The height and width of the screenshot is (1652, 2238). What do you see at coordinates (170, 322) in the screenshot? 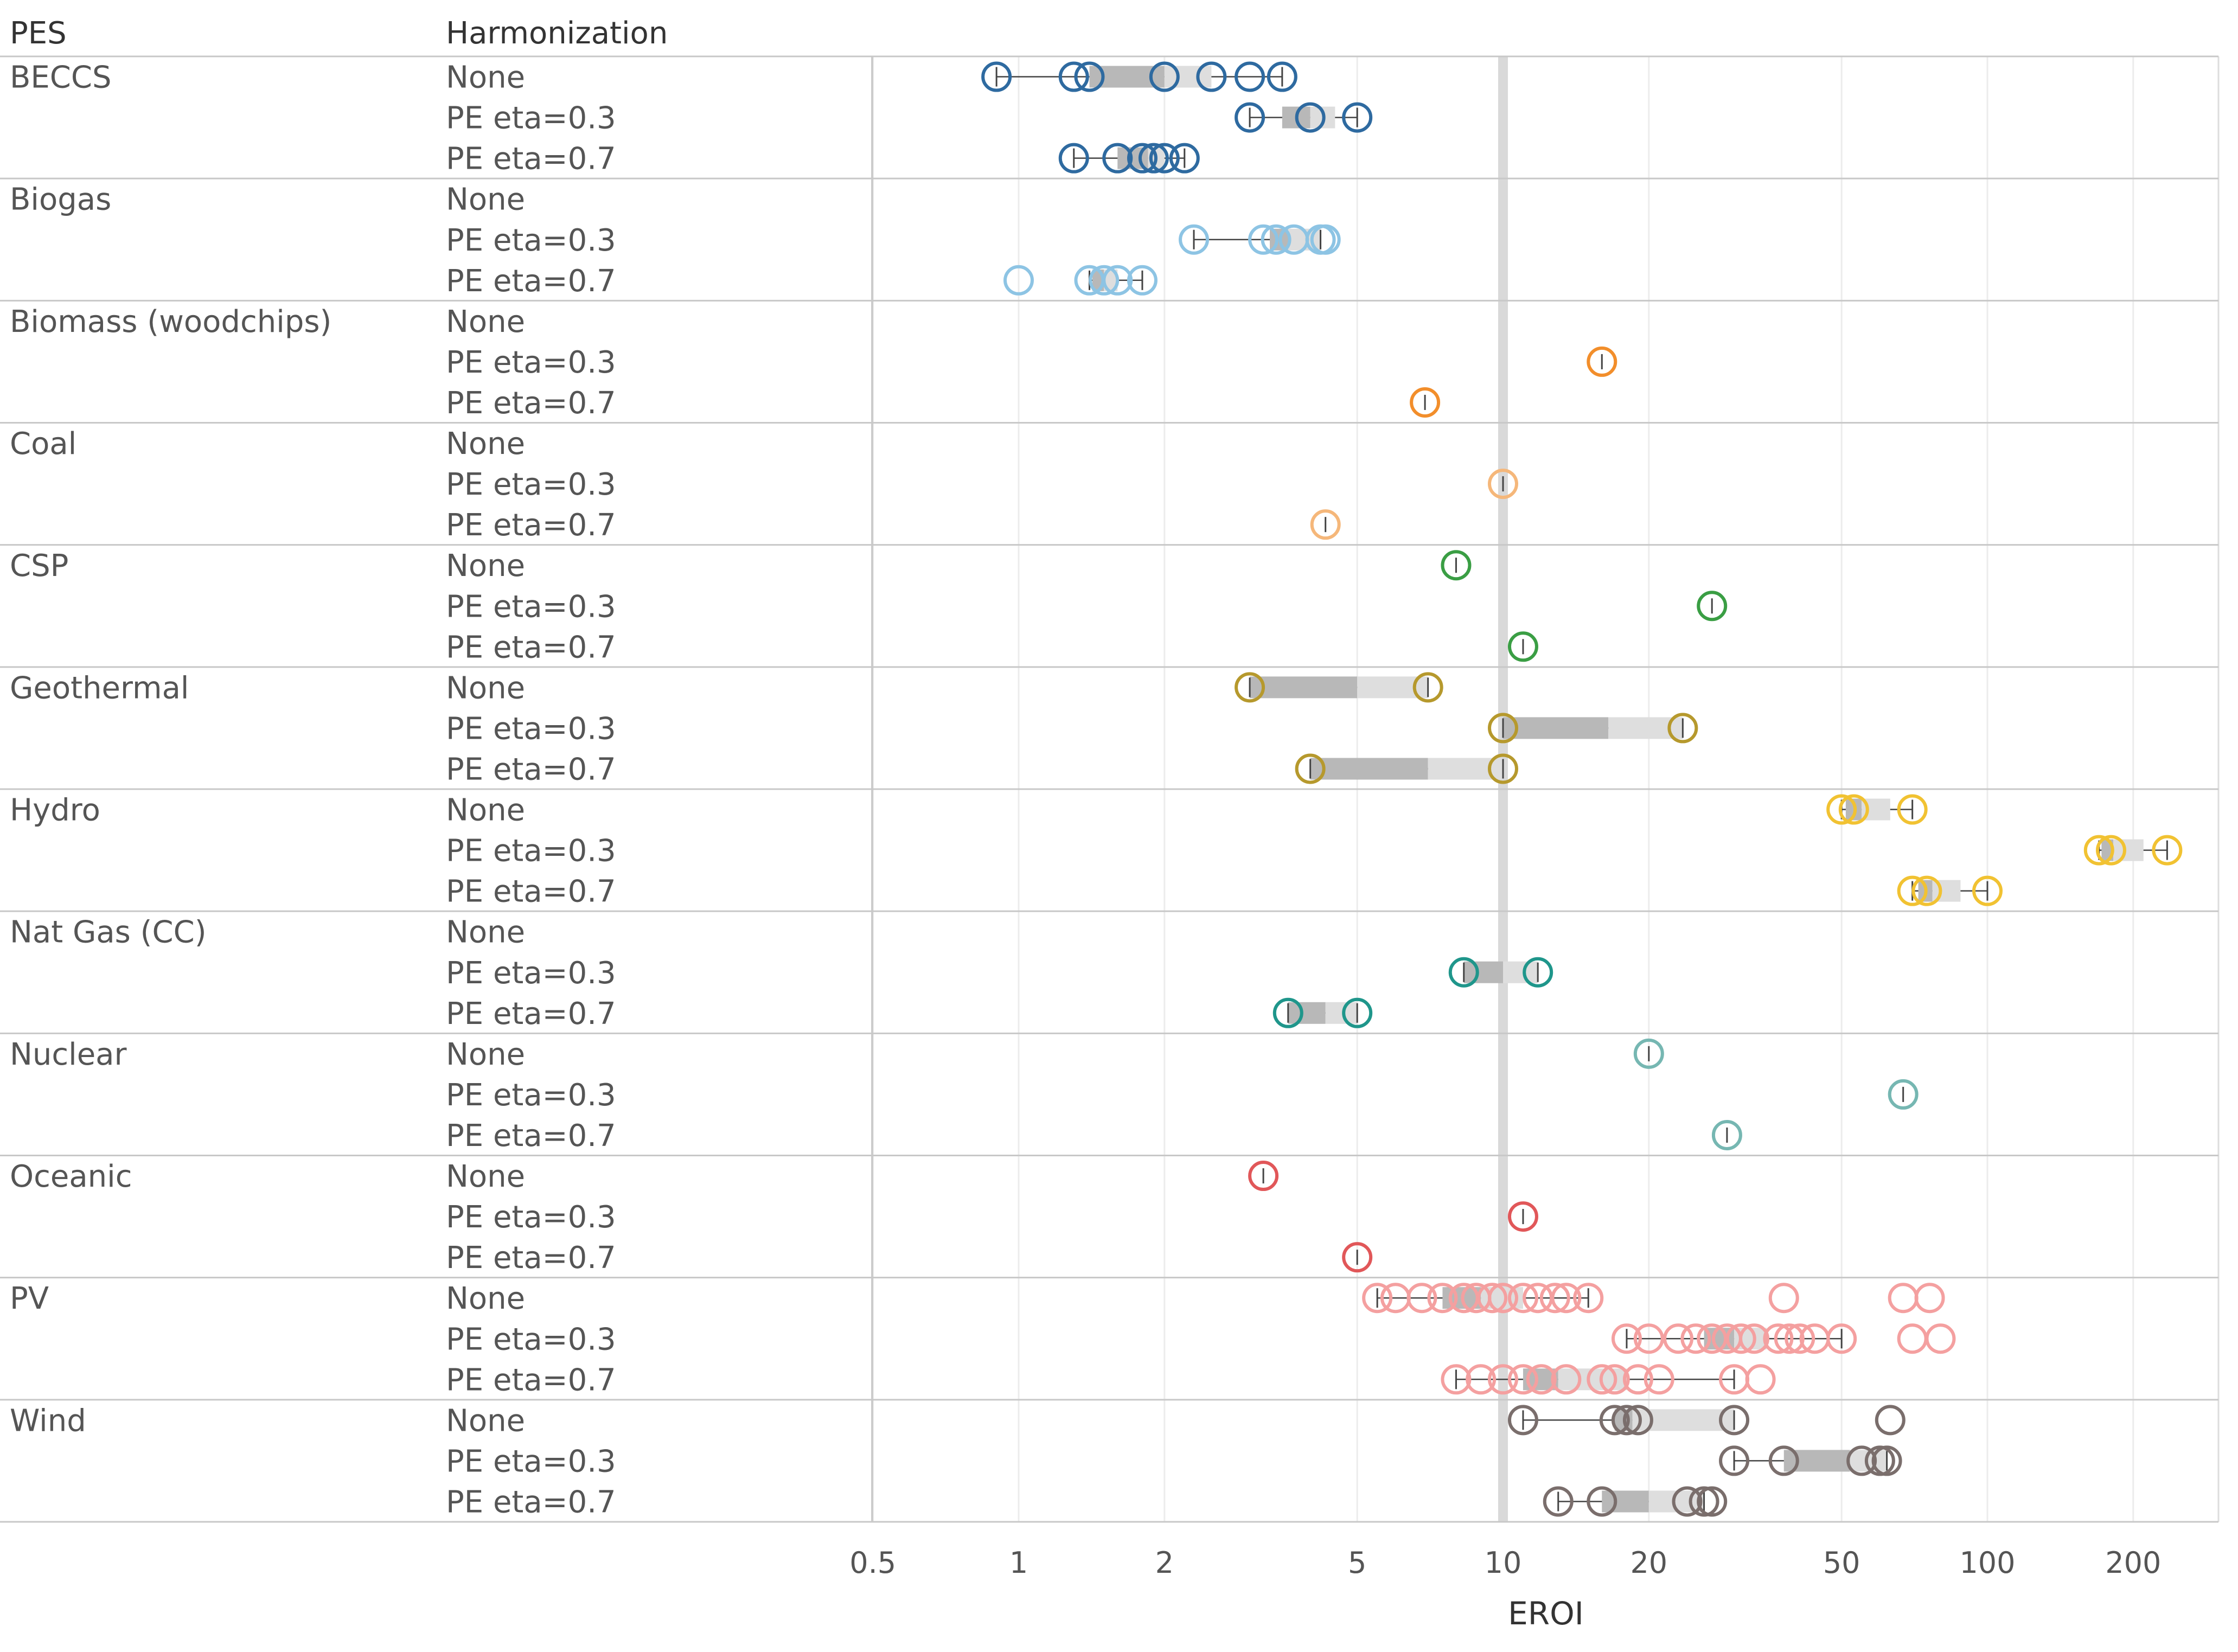
I see `pes-label: Biomass (woodchips)` at bounding box center [170, 322].